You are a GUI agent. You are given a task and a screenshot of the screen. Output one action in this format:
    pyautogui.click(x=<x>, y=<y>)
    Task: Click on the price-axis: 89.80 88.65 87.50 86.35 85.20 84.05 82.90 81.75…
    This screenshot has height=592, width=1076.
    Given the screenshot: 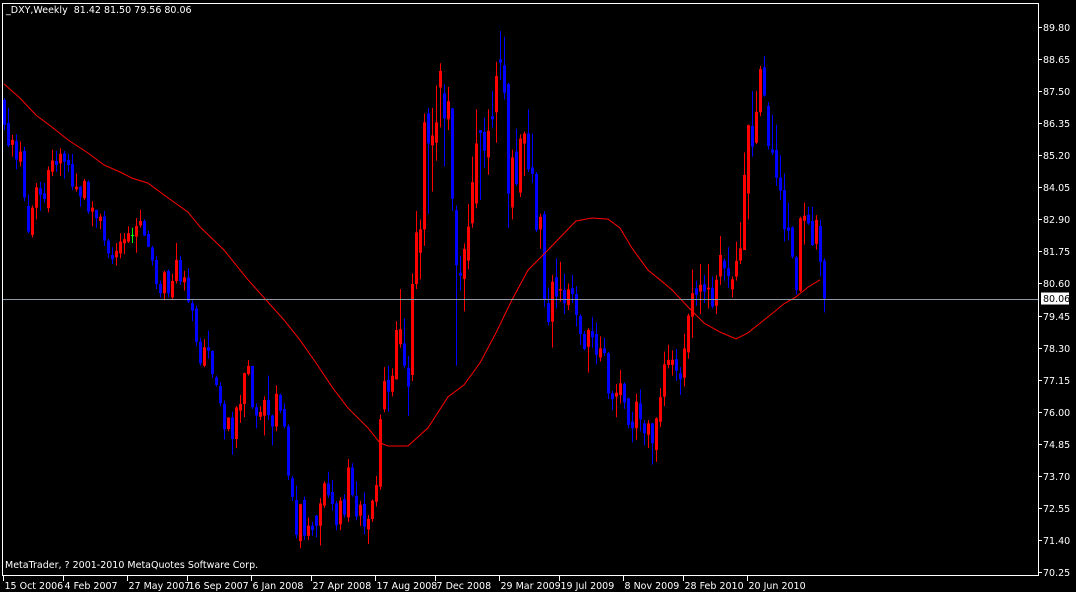 What is the action you would take?
    pyautogui.click(x=1054, y=301)
    